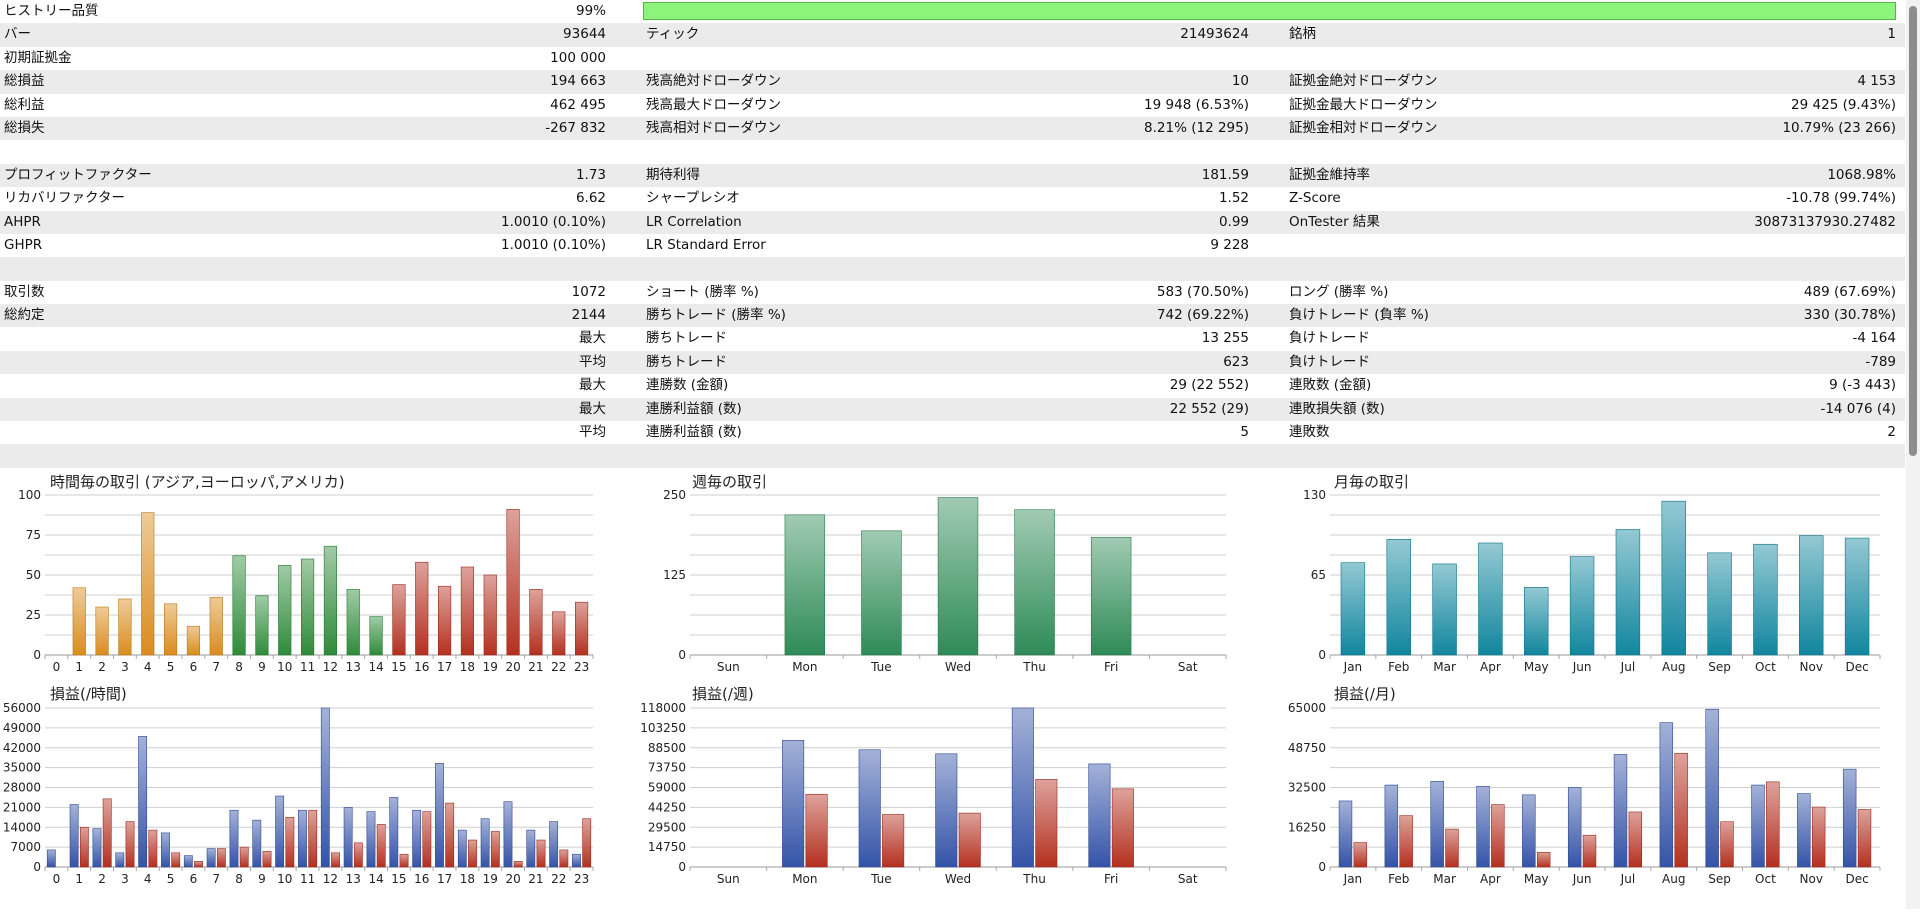  I want to click on x-tick-label: 5, so click(171, 879).